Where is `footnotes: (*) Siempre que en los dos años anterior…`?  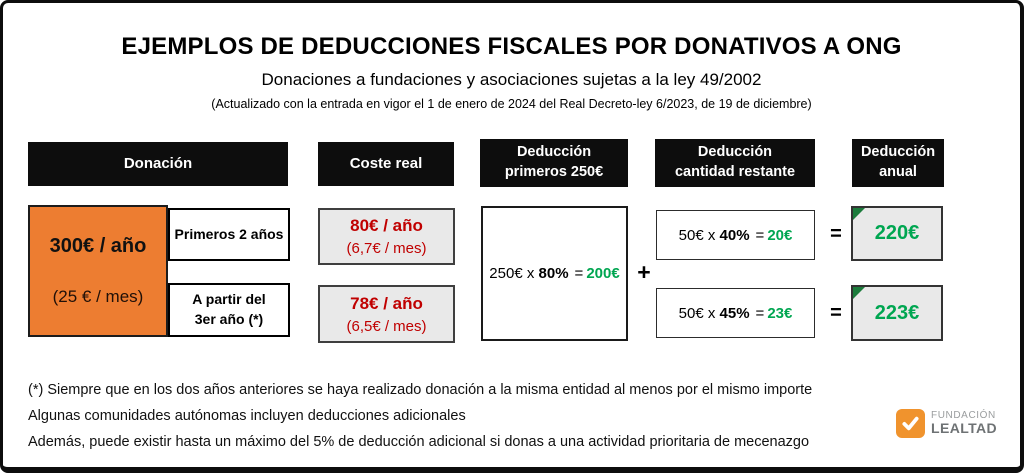
footnotes: (*) Siempre que en los dos años anterior… is located at coordinates (458, 416).